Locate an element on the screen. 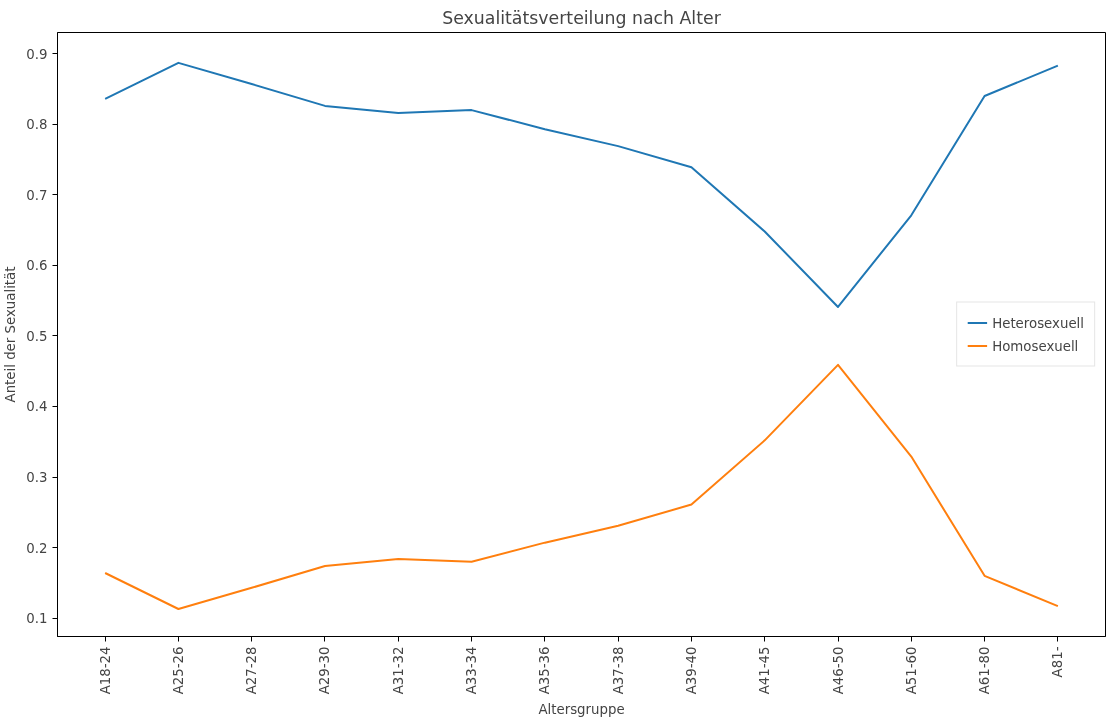 The height and width of the screenshot is (724, 1117). x-tick-label: A25-26 is located at coordinates (178, 670).